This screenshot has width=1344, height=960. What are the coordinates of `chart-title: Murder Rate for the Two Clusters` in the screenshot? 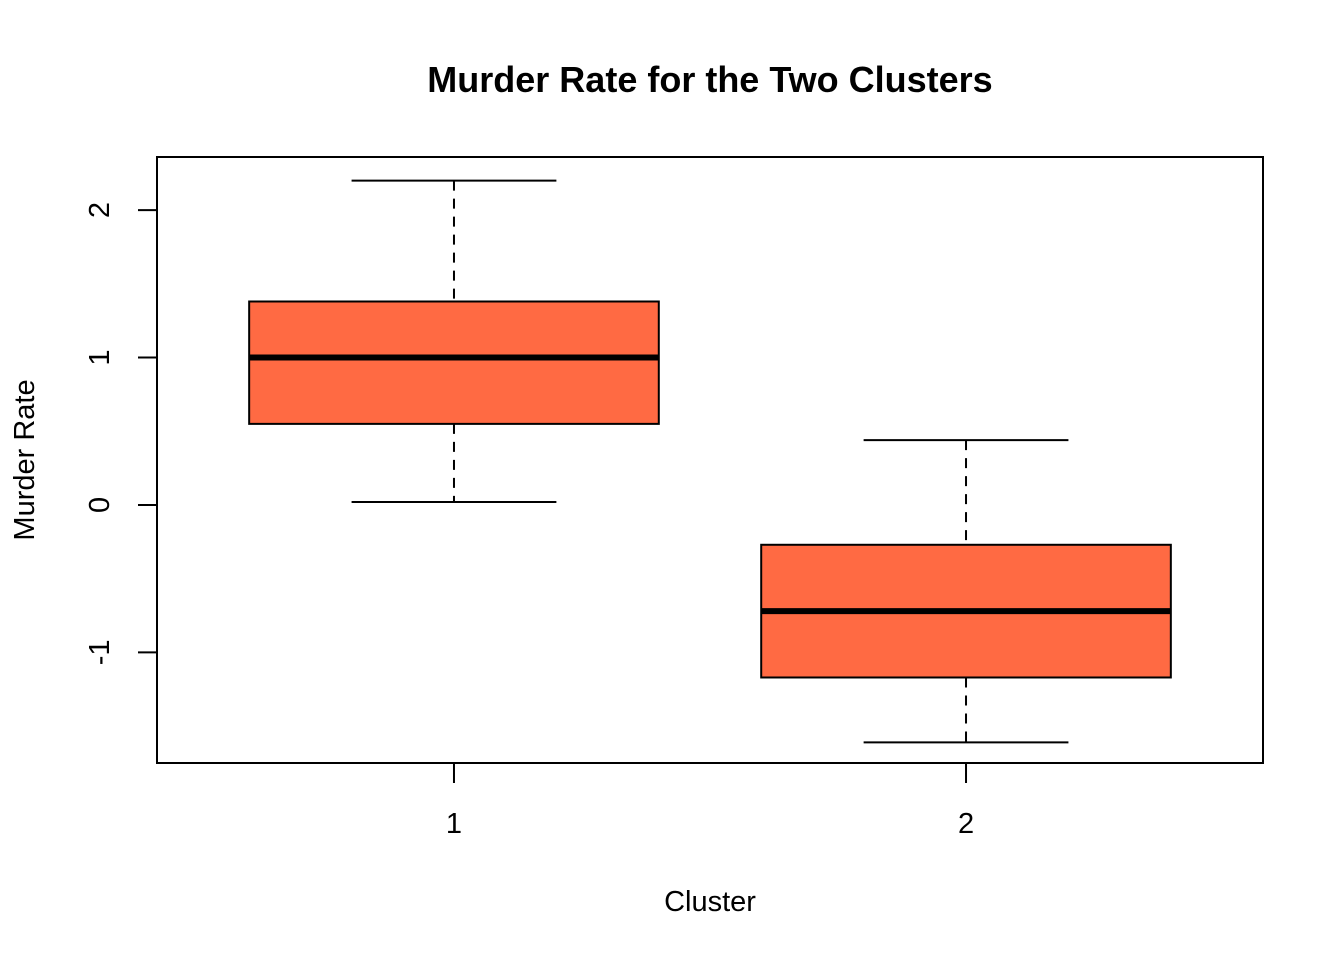 It's located at (709, 79).